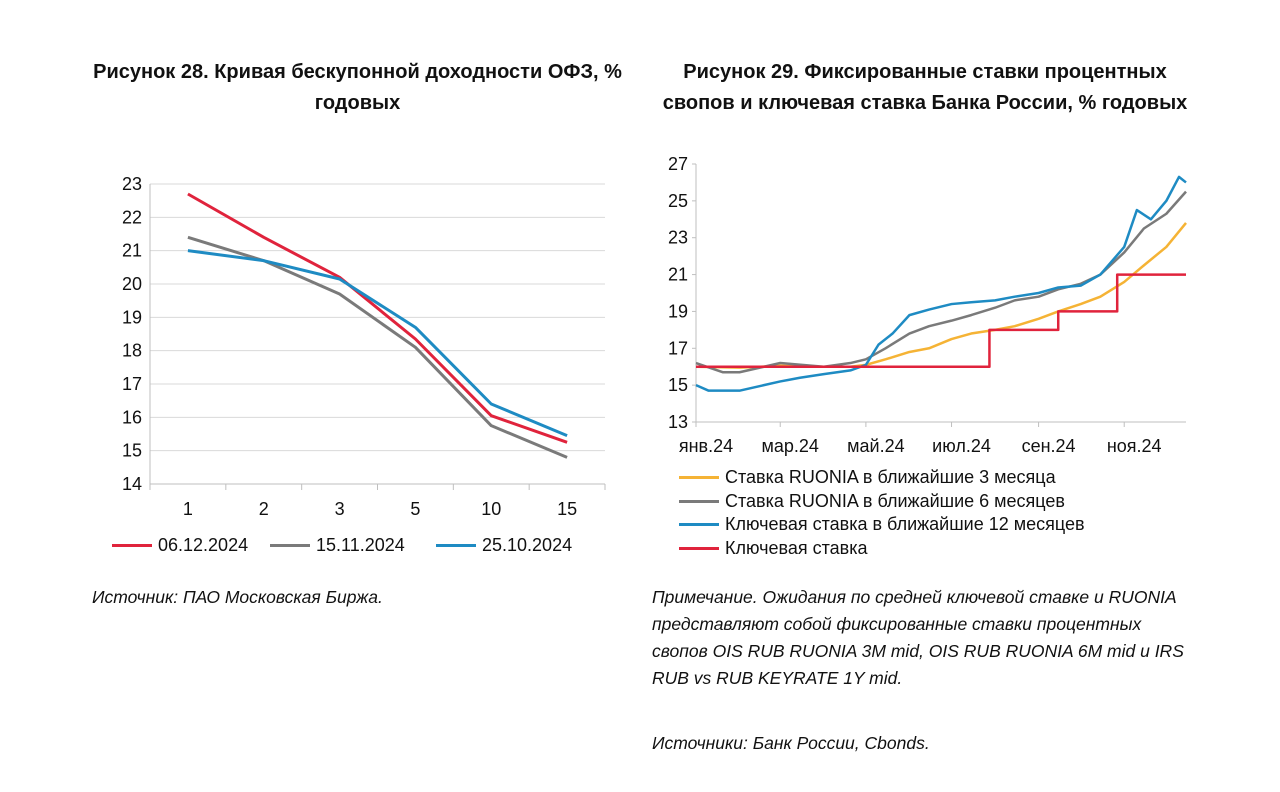  What do you see at coordinates (961, 446) in the screenshot?
I see `x-tick-label: июл.24` at bounding box center [961, 446].